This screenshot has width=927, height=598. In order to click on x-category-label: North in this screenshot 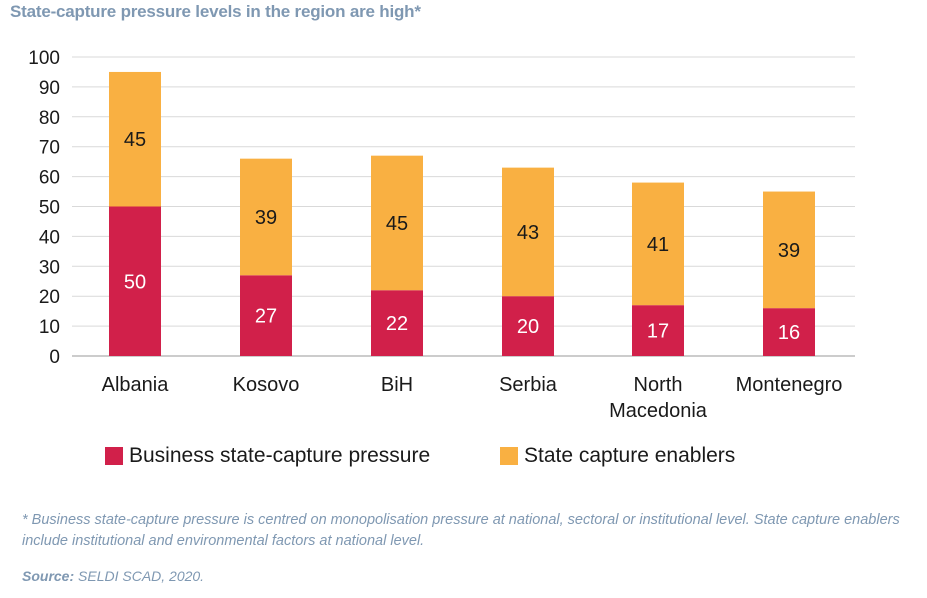, I will do `click(658, 385)`.